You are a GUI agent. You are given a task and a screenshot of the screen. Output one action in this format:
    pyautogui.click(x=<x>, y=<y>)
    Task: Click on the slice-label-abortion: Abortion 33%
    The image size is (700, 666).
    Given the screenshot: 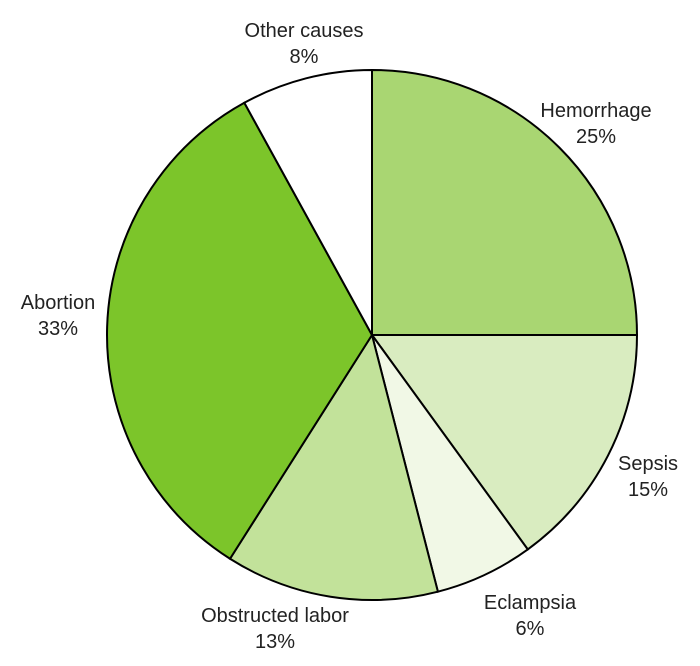 What is the action you would take?
    pyautogui.click(x=58, y=316)
    